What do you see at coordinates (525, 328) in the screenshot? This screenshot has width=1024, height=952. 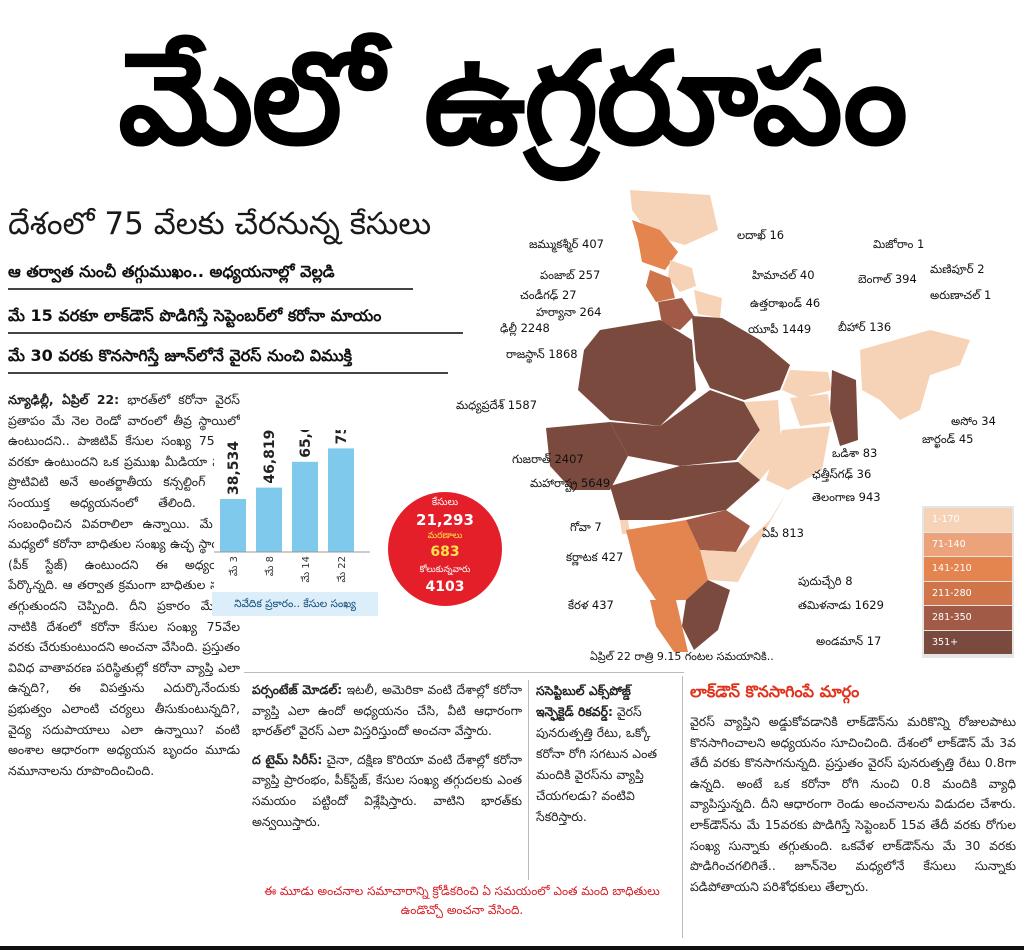 I see `map-label: ఢిల్లీ 2248` at bounding box center [525, 328].